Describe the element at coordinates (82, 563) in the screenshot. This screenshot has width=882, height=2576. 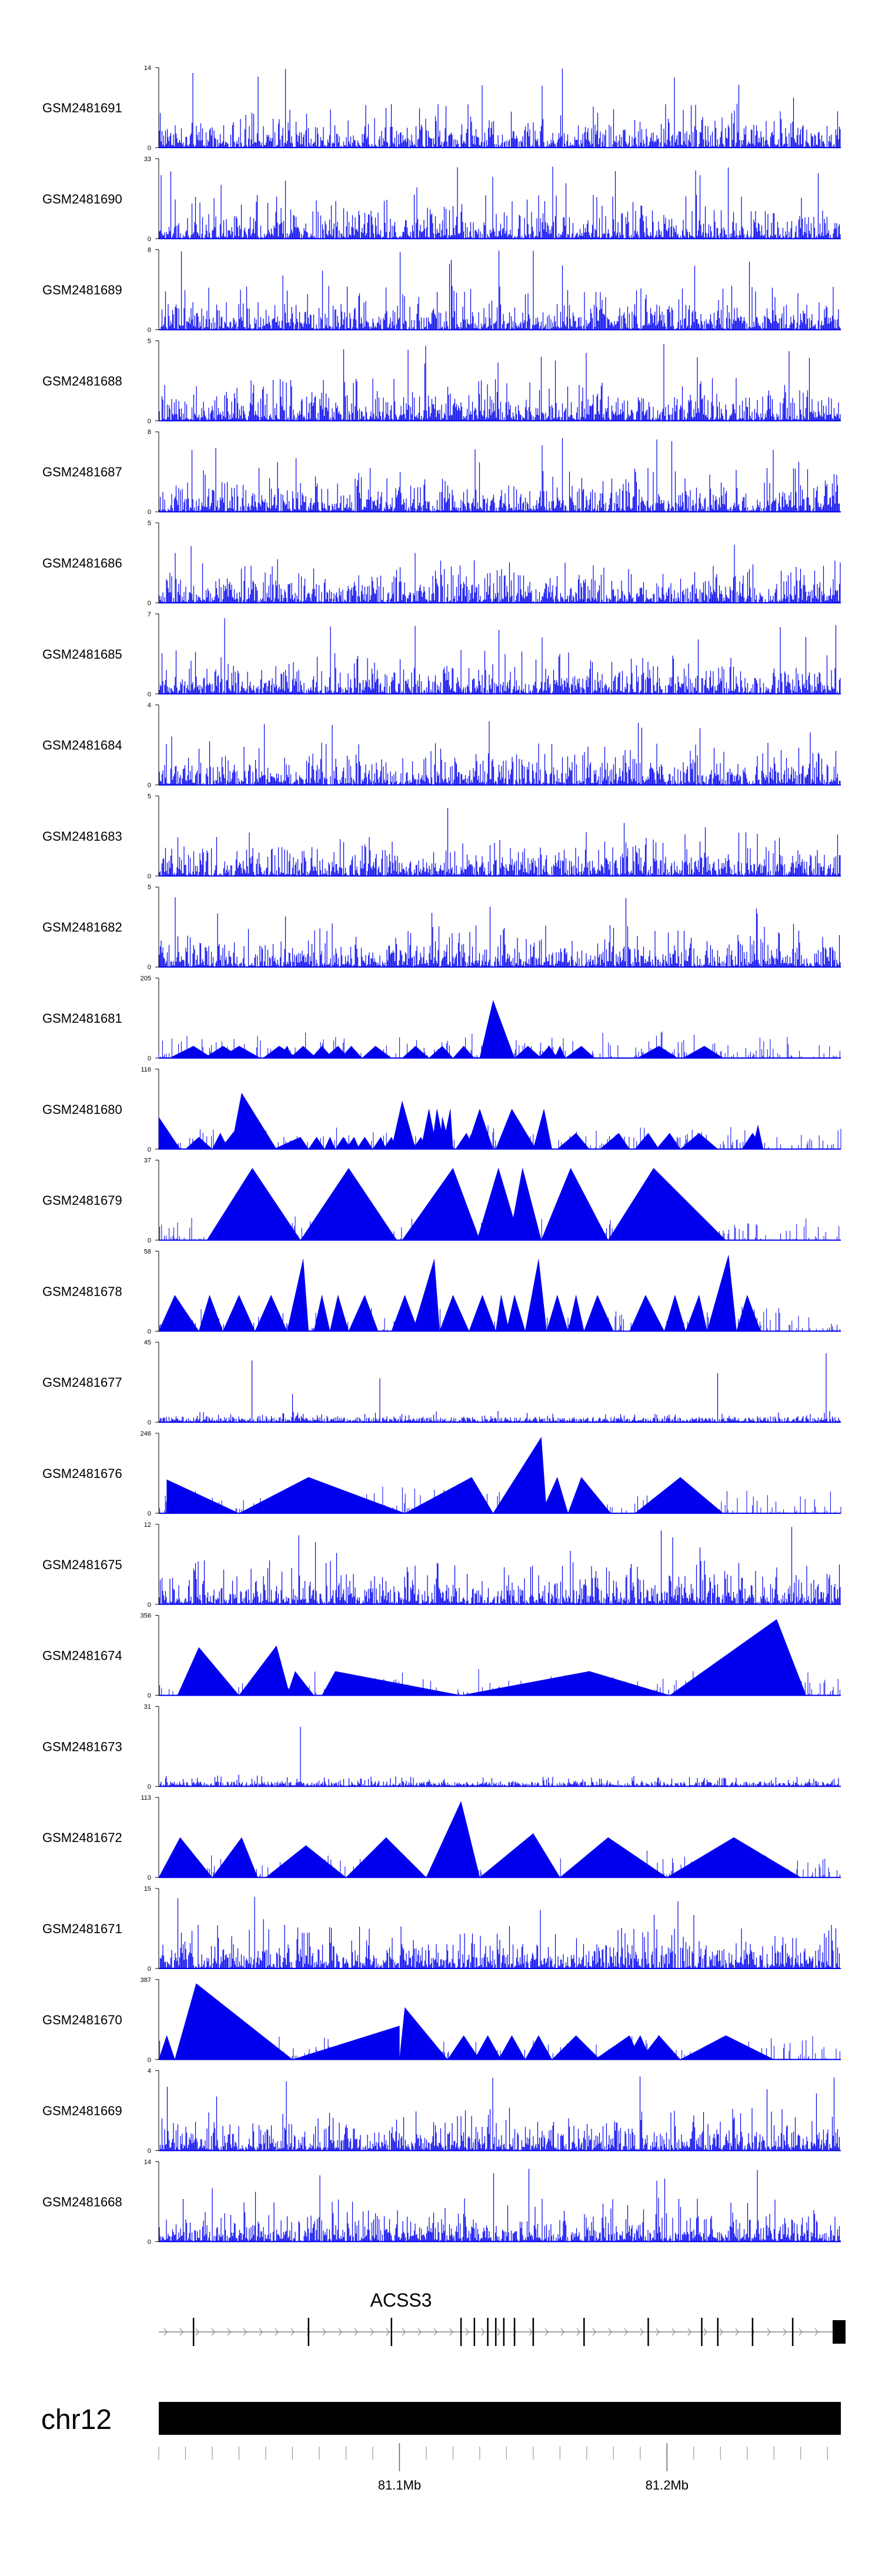
I see `track-sample-label: GSM2481686` at that location.